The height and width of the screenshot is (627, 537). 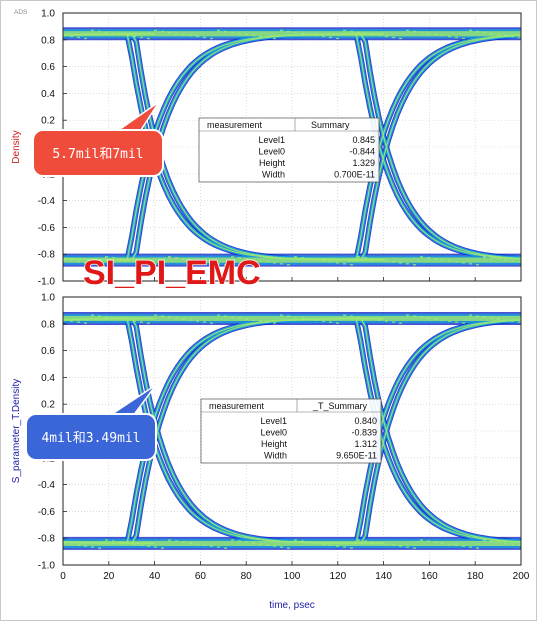 I want to click on x-tick-label: 80, so click(x=247, y=576).